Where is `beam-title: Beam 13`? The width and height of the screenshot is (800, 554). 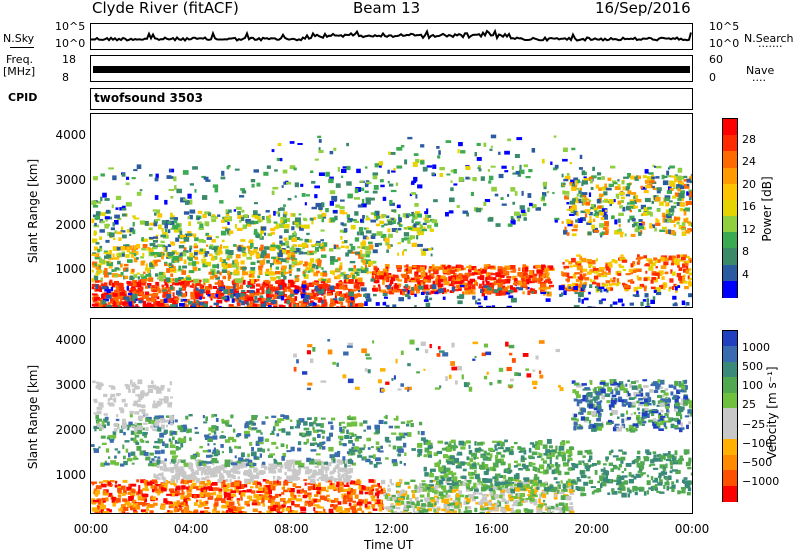
beam-title: Beam 13 is located at coordinates (387, 8).